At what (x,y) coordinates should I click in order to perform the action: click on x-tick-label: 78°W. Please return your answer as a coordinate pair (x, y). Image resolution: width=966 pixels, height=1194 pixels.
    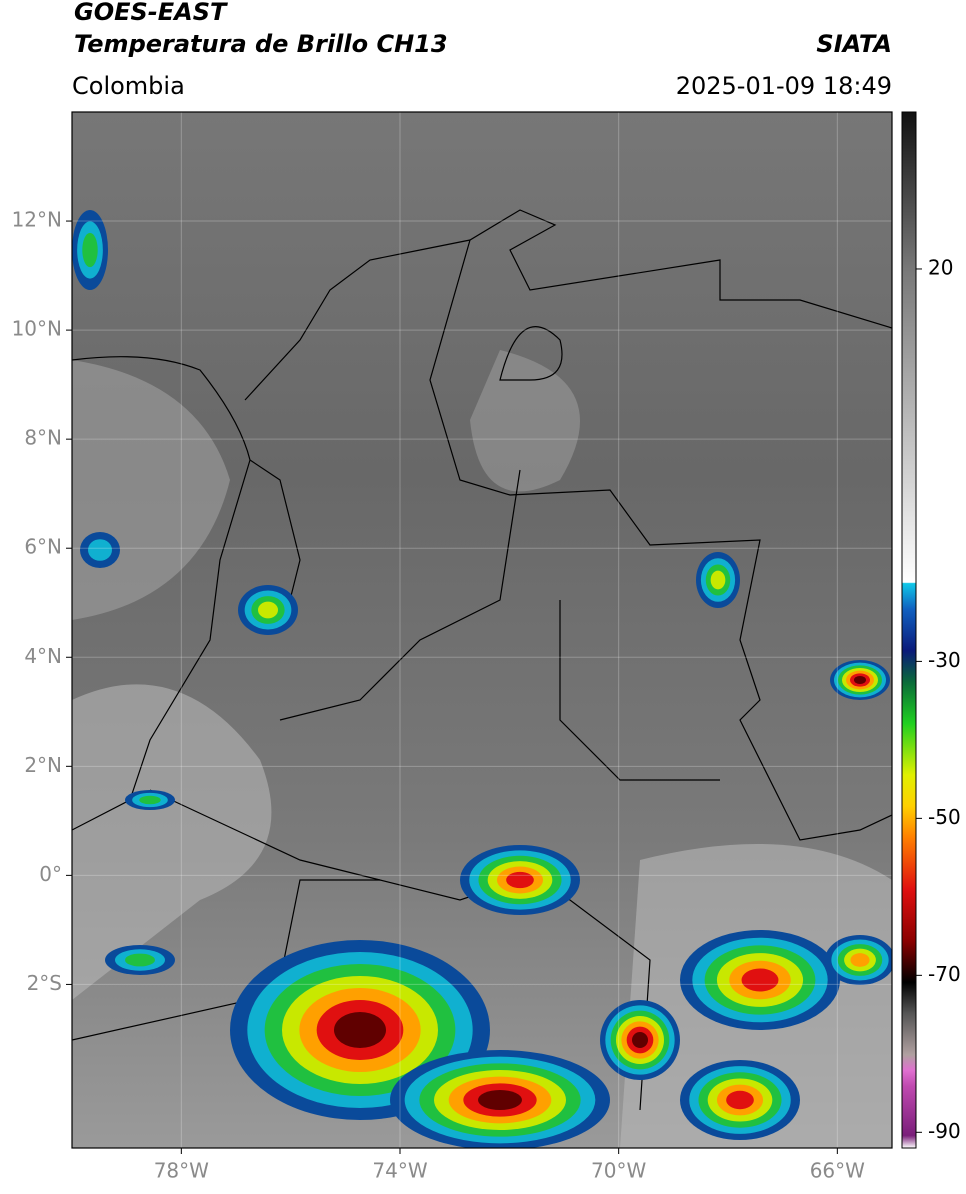
    Looking at the image, I should click on (181, 1171).